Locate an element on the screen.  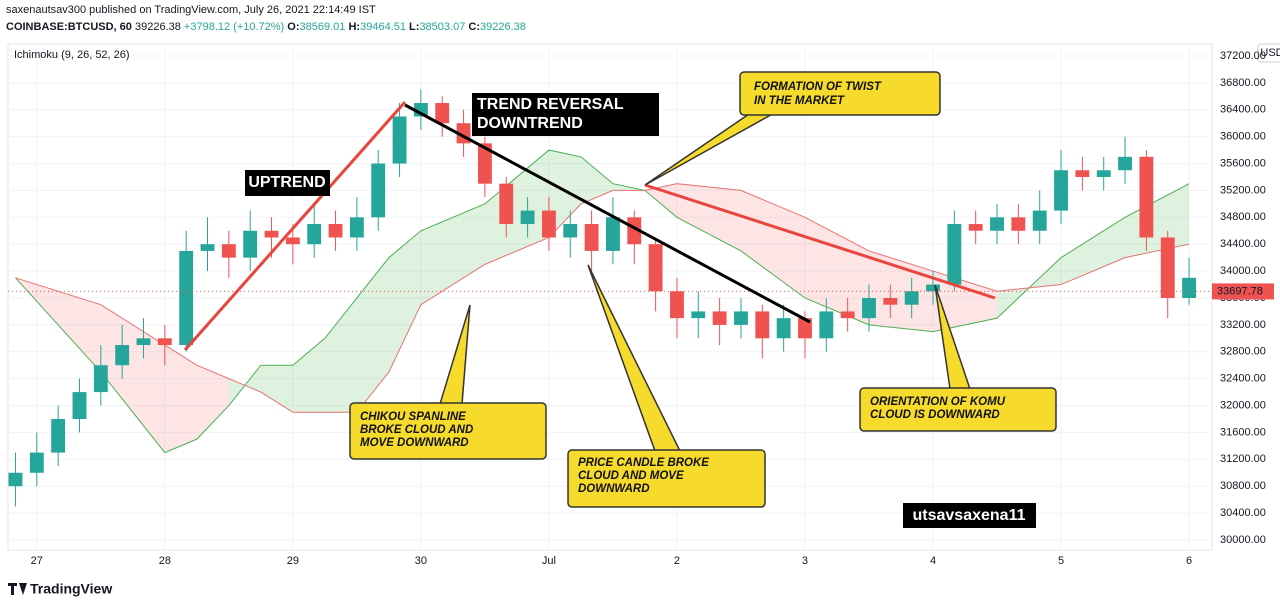
y-tick-label: 34000.00 is located at coordinates (1243, 271).